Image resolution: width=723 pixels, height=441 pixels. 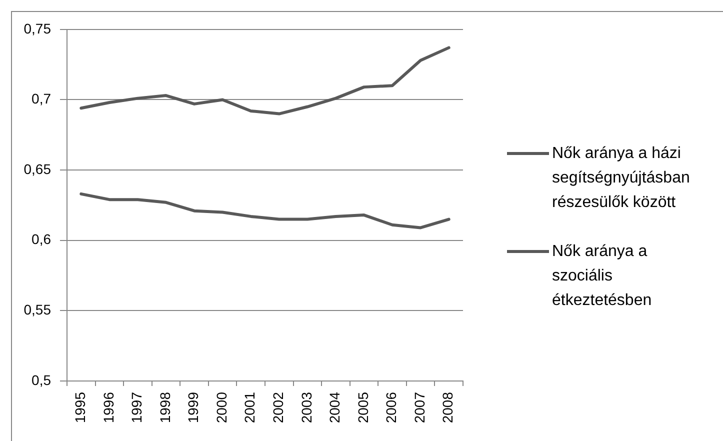 What do you see at coordinates (42, 380) in the screenshot?
I see `y-tick-label: 0,5` at bounding box center [42, 380].